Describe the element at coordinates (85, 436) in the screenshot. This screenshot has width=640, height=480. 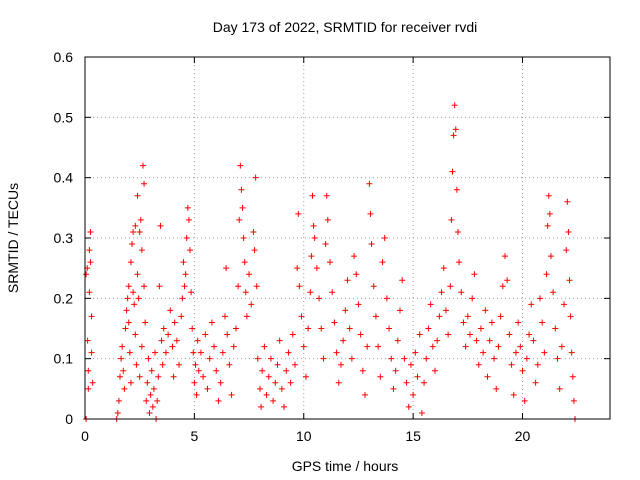
I see `x-tick-label: 0` at that location.